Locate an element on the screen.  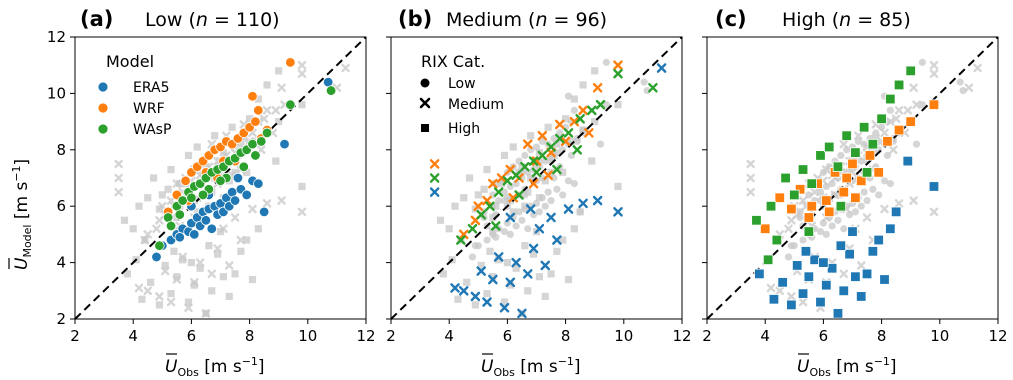
panel-c-xlabel: UObs [m s−1] is located at coordinates (847, 367).